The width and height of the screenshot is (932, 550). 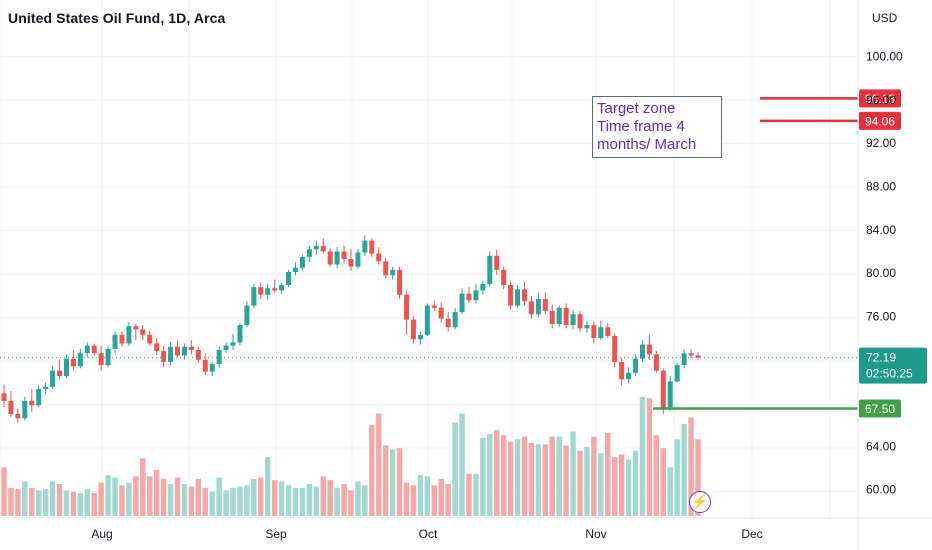 I want to click on y-tick-label: 96.00, so click(x=881, y=100).